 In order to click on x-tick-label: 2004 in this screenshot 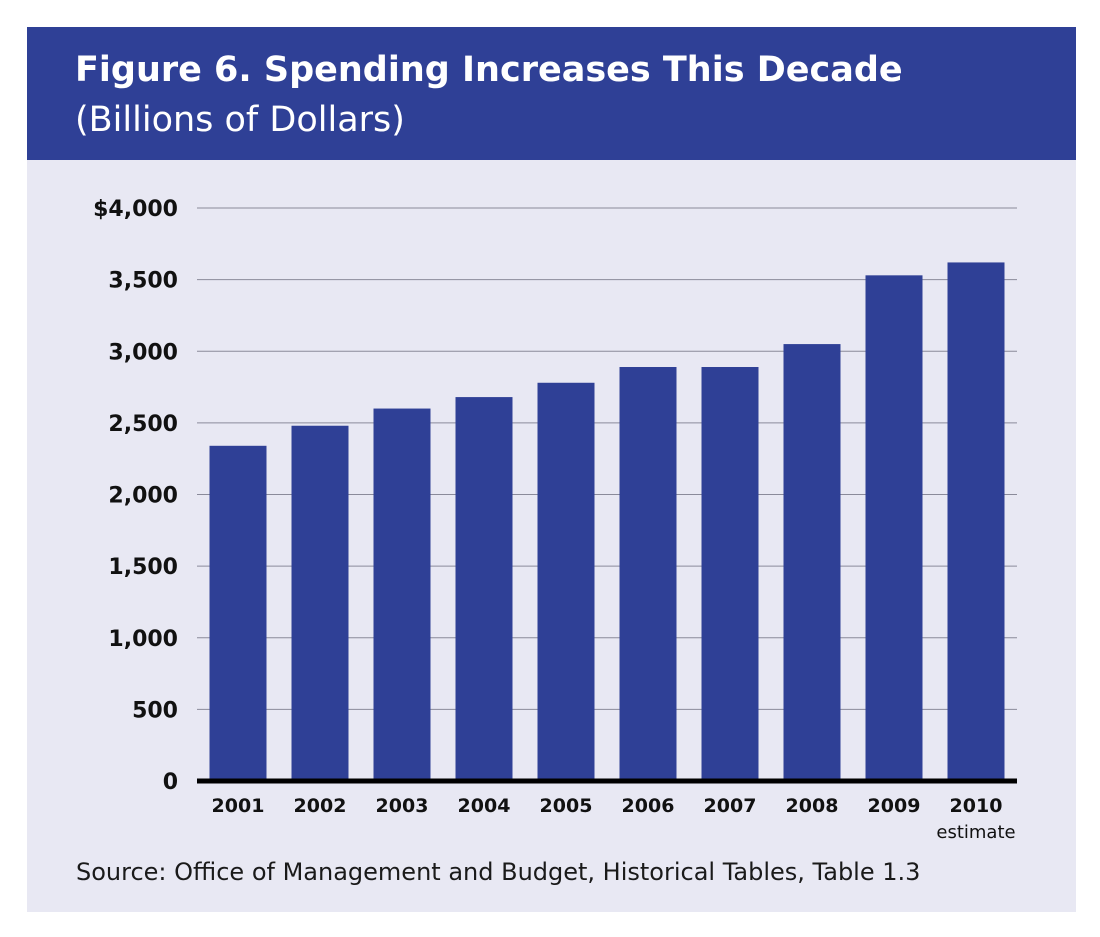, I will do `click(484, 806)`.